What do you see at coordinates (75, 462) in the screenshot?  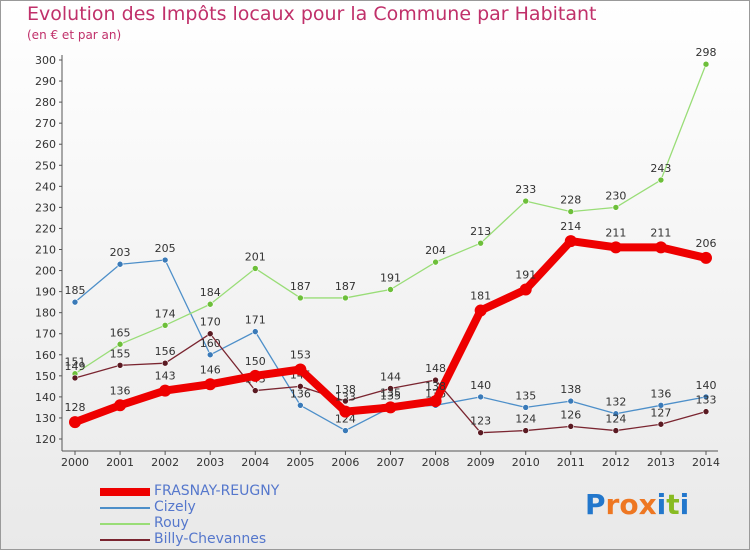 I see `x-tick-label: 2000` at bounding box center [75, 462].